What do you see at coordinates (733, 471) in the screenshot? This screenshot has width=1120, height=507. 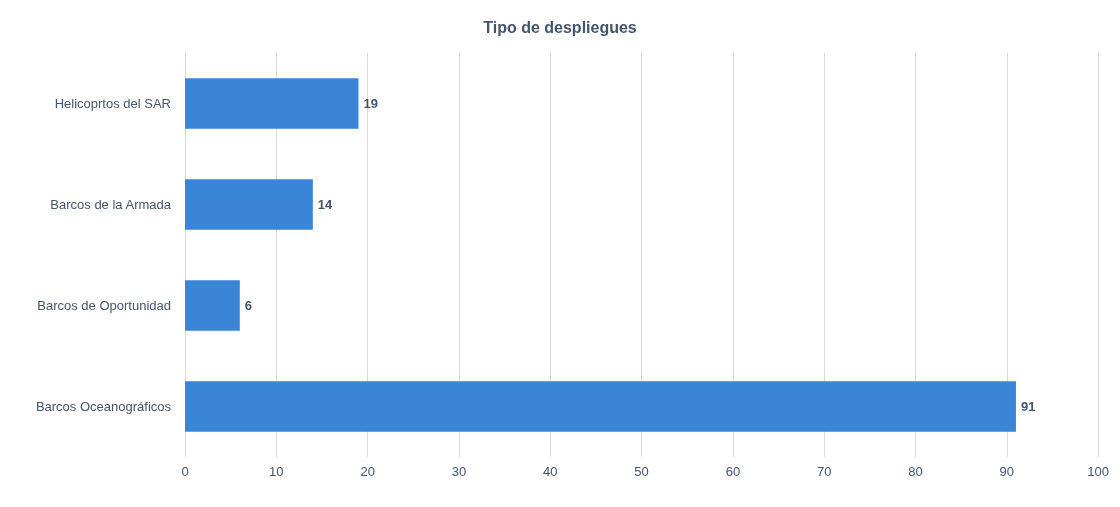 I see `x-tick-label: 60` at bounding box center [733, 471].